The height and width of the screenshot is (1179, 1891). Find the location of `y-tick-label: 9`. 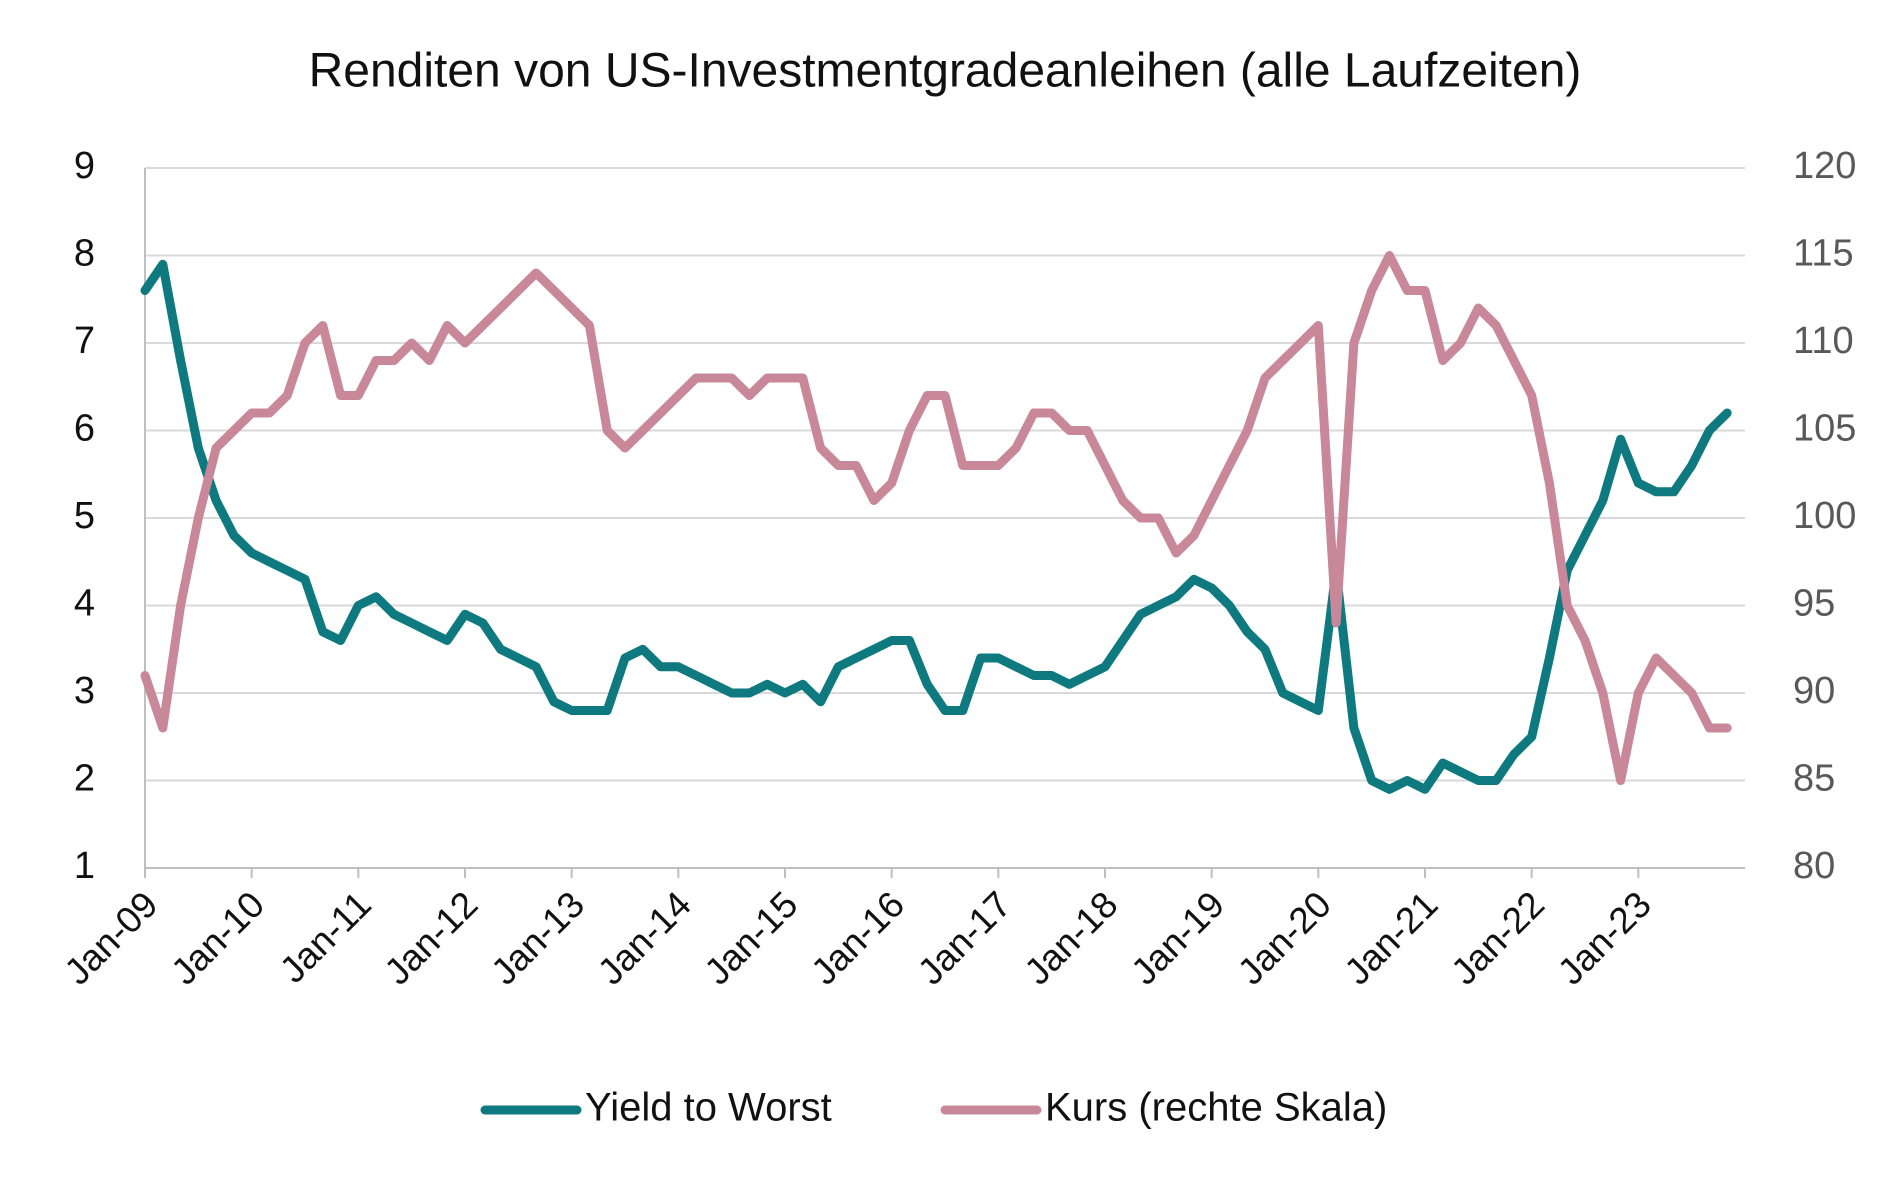

y-tick-label: 9 is located at coordinates (84, 166).